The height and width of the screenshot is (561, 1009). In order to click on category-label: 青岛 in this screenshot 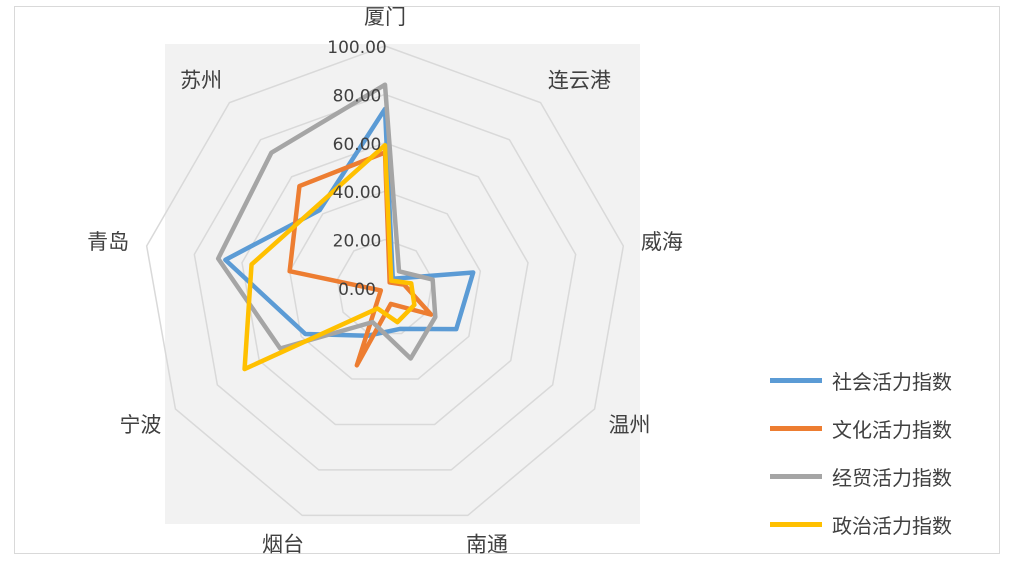, I will do `click(108, 242)`.